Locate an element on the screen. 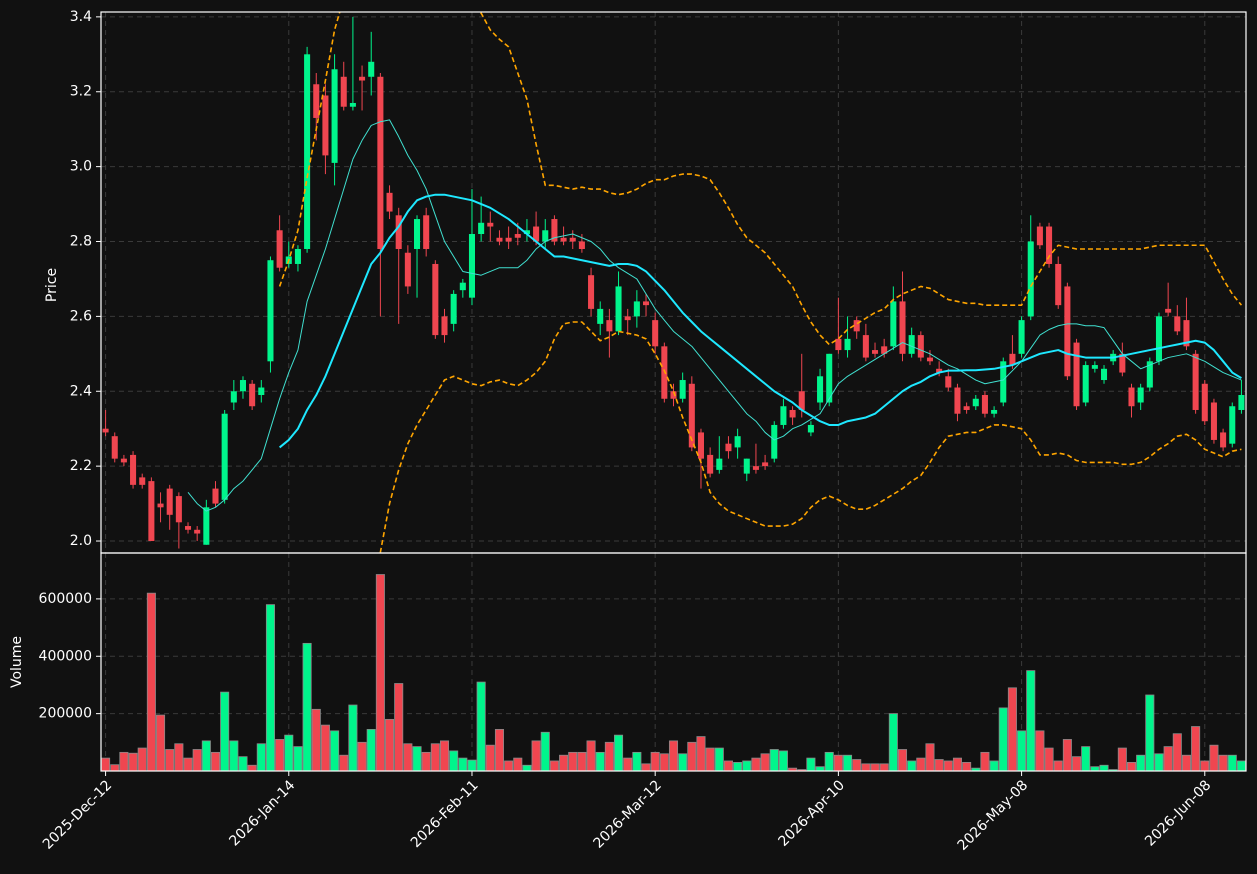  y-tick-label: 2.6 is located at coordinates (81, 316).